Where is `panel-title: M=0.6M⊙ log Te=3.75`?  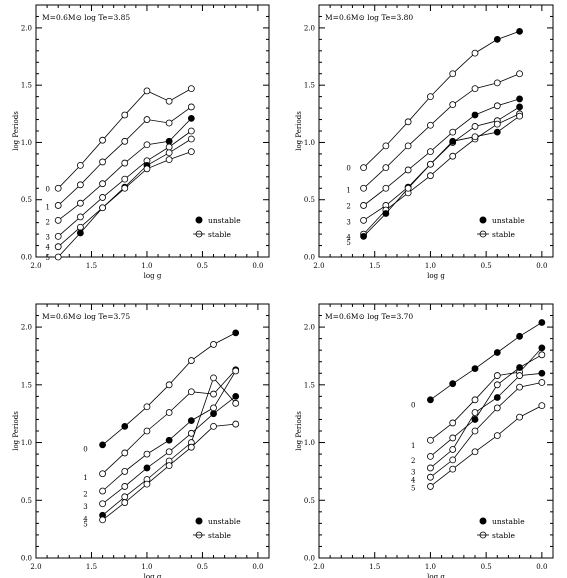 panel-title: M=0.6M⊙ log Te=3.75 is located at coordinates (86, 316).